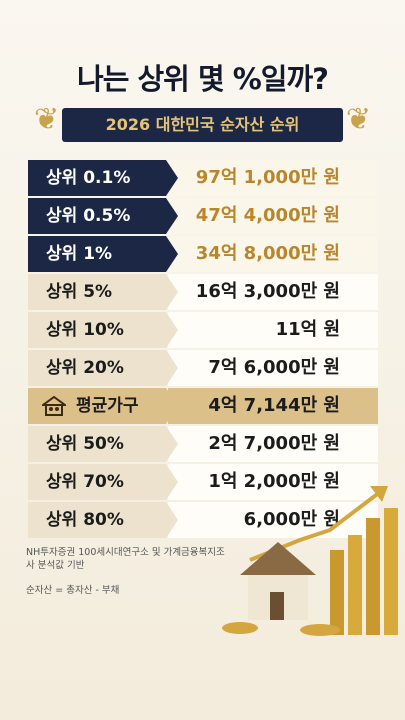  What do you see at coordinates (103, 216) in the screenshot?
I see `rank-label: 상위 0.5%` at bounding box center [103, 216].